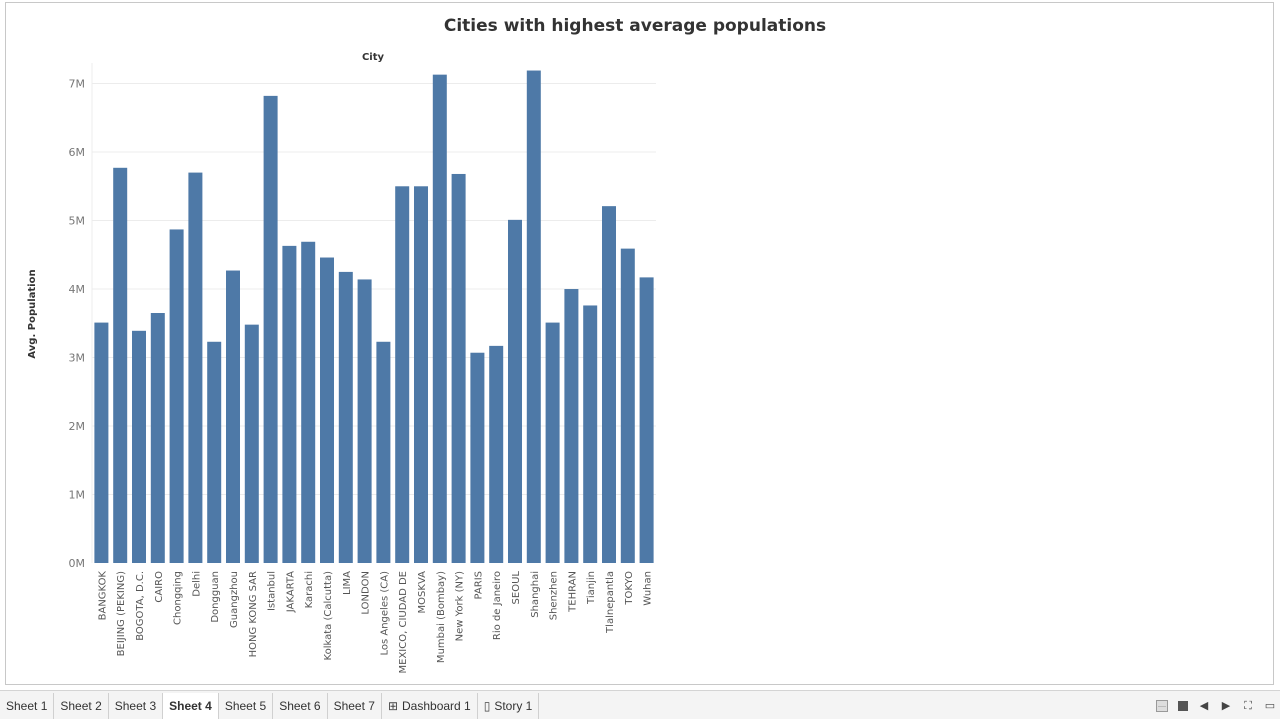 Image resolution: width=1280 pixels, height=719 pixels. Describe the element at coordinates (392, 706) in the screenshot. I see `dashboard-icon: ⊞` at that location.